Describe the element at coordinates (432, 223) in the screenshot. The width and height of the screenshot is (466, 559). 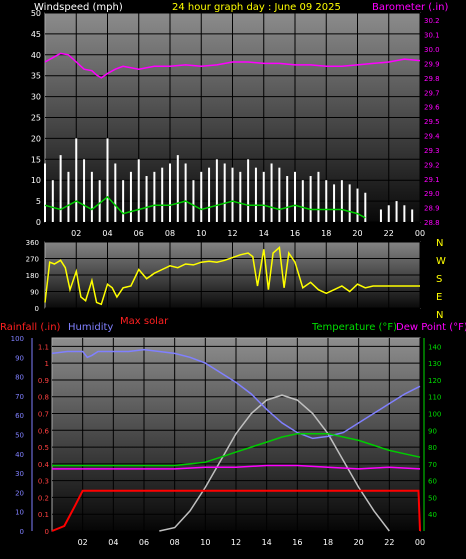
I see `barometer-tick-label: 28.8` at that location.